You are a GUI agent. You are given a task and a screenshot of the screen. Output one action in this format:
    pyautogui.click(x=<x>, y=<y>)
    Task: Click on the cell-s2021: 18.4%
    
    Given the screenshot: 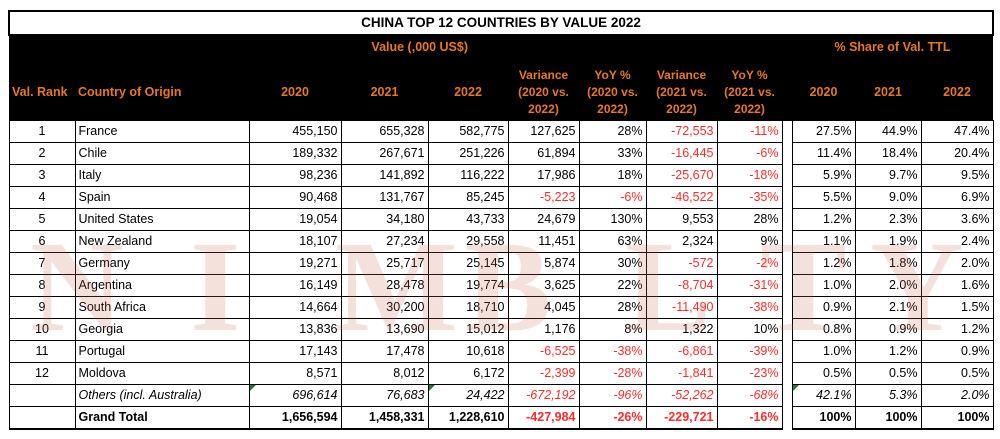 What is the action you would take?
    pyautogui.click(x=888, y=153)
    